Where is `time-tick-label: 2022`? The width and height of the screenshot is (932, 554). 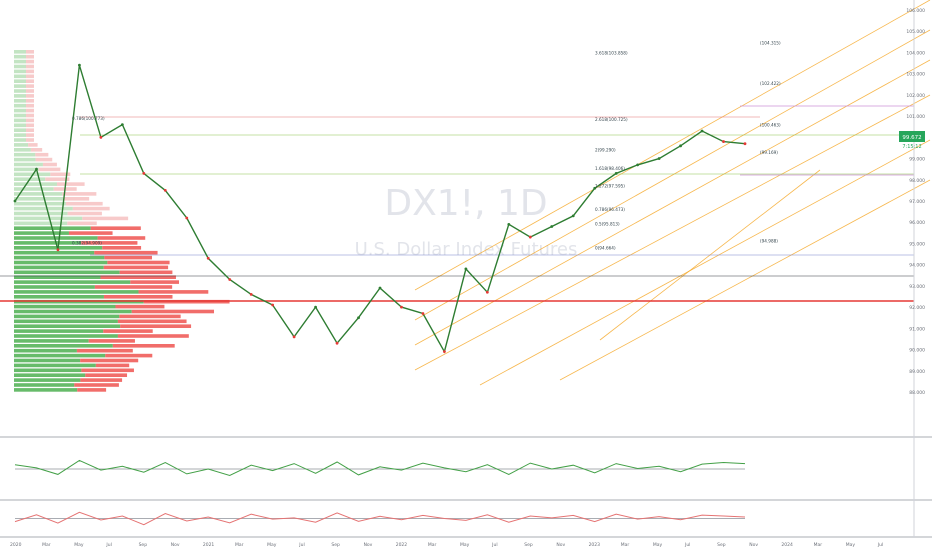
time-tick-label: 2022 is located at coordinates (402, 545).